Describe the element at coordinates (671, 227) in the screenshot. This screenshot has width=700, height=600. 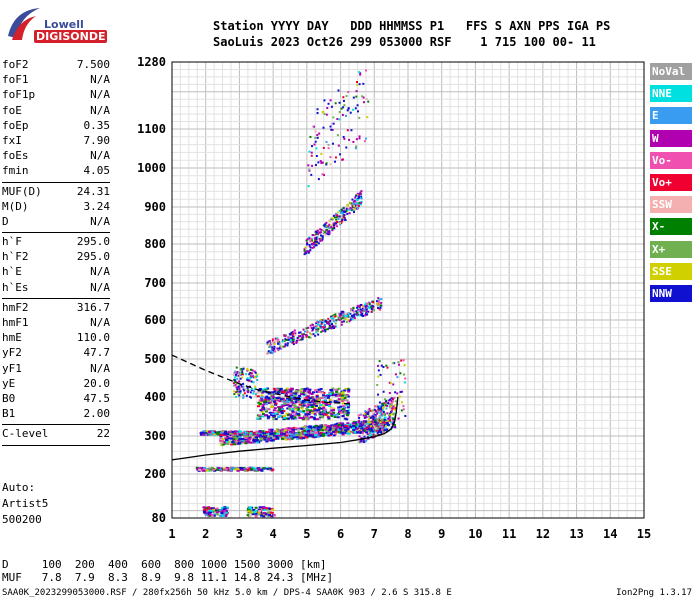
I see `legend-item: X-` at that location.